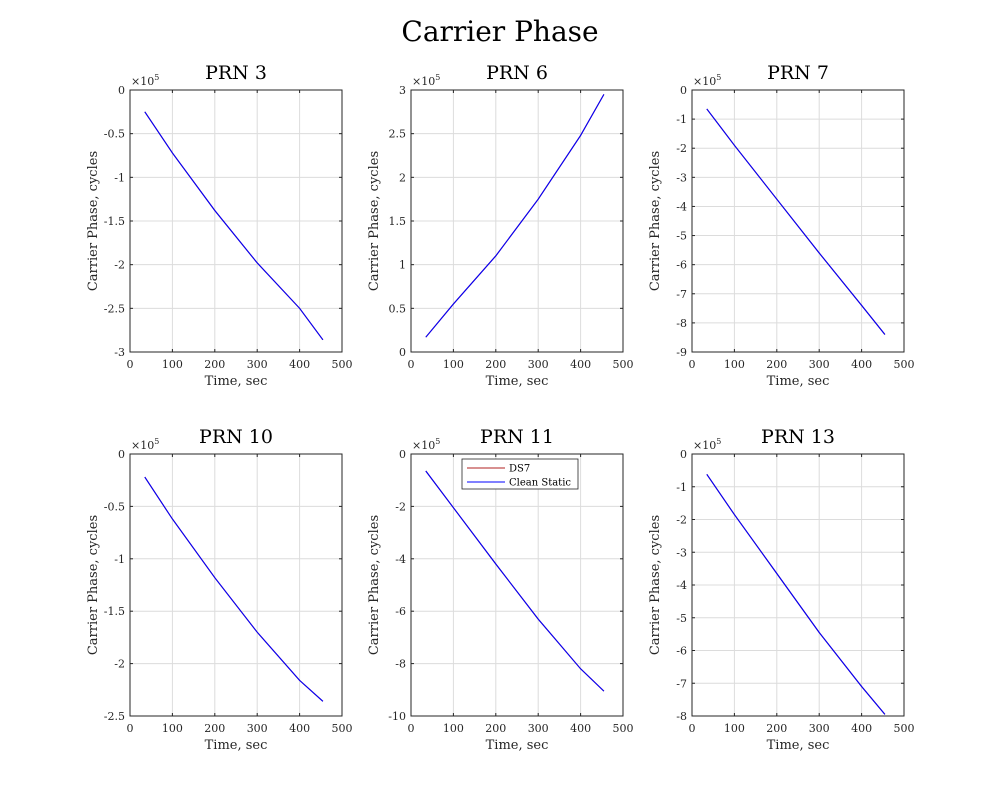  I want to click on y-tick-label: 2, so click(402, 177).